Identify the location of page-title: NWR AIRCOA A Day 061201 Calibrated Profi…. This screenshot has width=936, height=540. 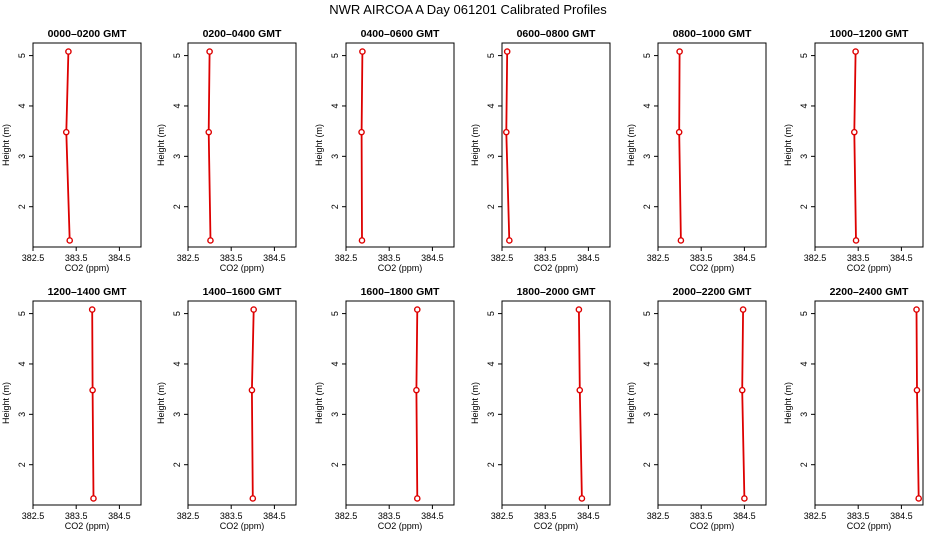
(468, 9).